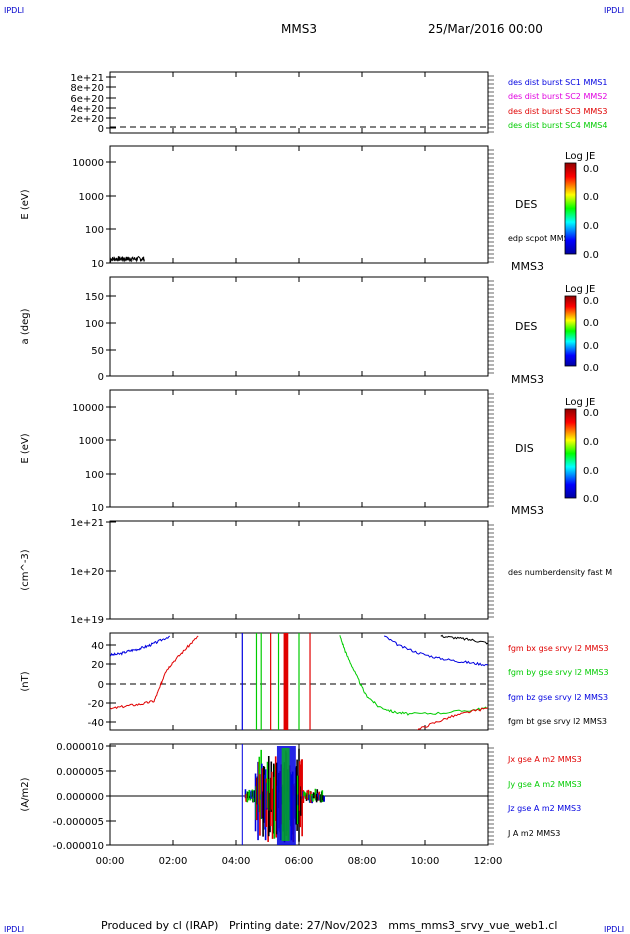 This screenshot has width=630, height=934. What do you see at coordinates (80, 797) in the screenshot?
I see `y-tick-label: 0.000000` at bounding box center [80, 797].